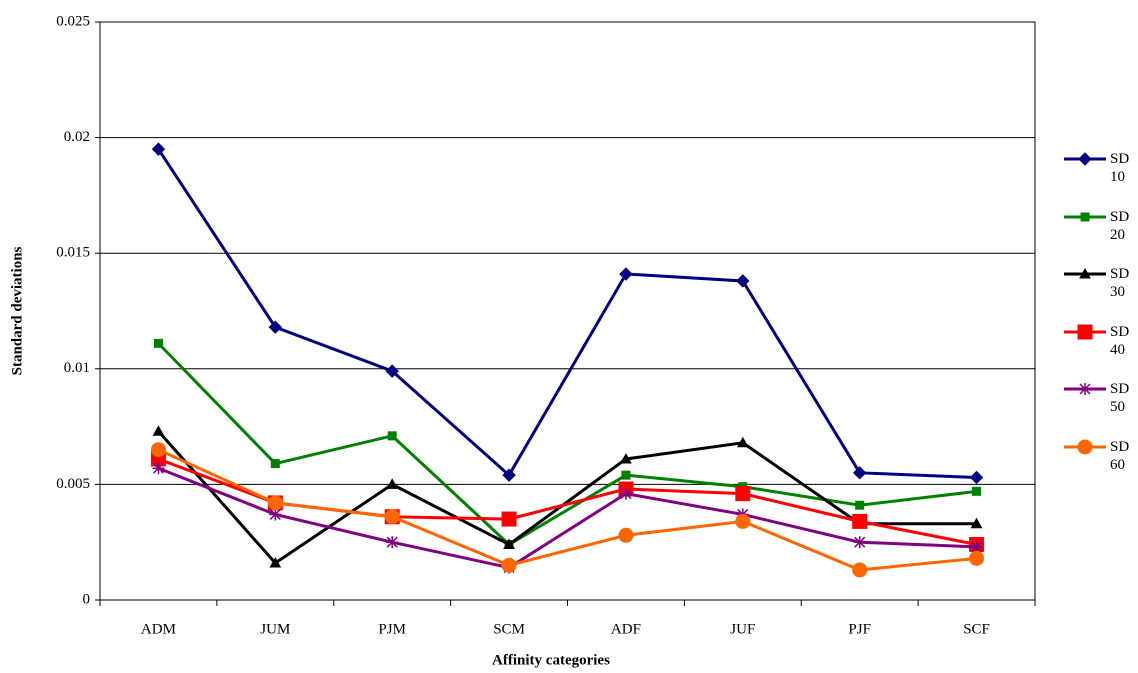  What do you see at coordinates (87, 599) in the screenshot?
I see `y-tick-label: 0` at bounding box center [87, 599].